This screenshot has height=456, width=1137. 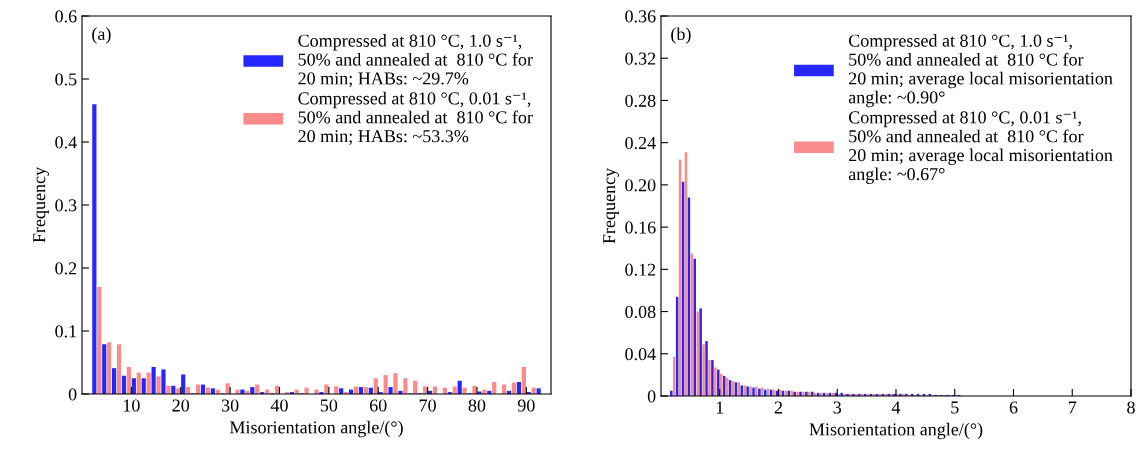 What do you see at coordinates (66, 205) in the screenshot?
I see `y-tick-label: 0.3` at bounding box center [66, 205].